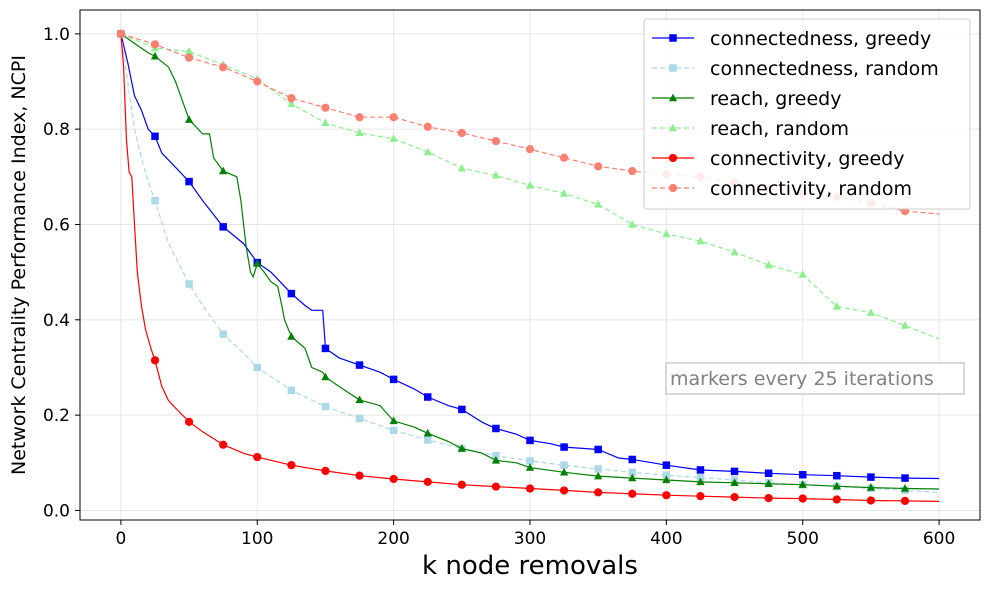 The height and width of the screenshot is (590, 989). Describe the element at coordinates (56, 225) in the screenshot. I see `y-tick-label: 0.6` at that location.